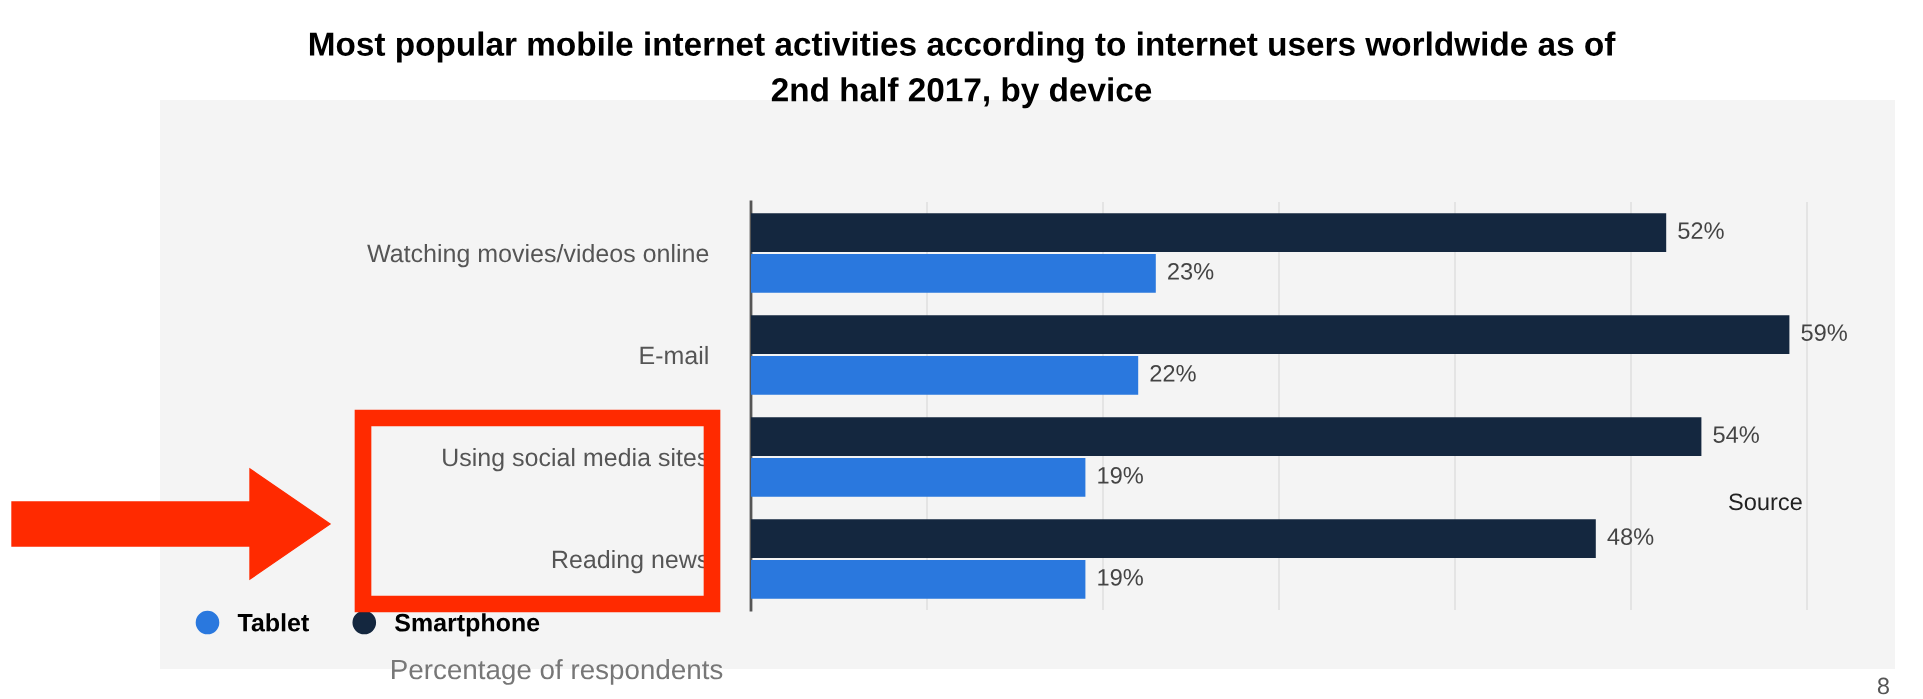 The height and width of the screenshot is (699, 1923). Describe the element at coordinates (1883, 686) in the screenshot. I see `text: 8` at that location.